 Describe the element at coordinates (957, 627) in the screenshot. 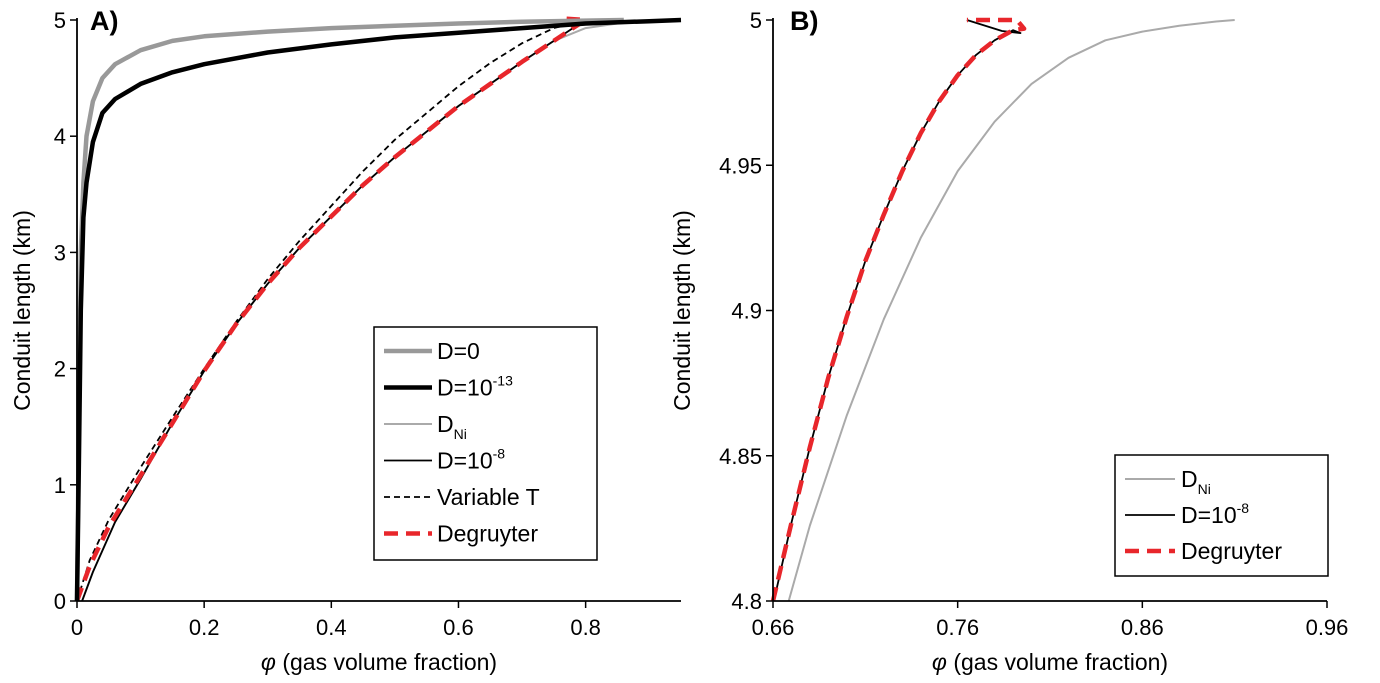

I see `x-tick-label: 0.76` at that location.